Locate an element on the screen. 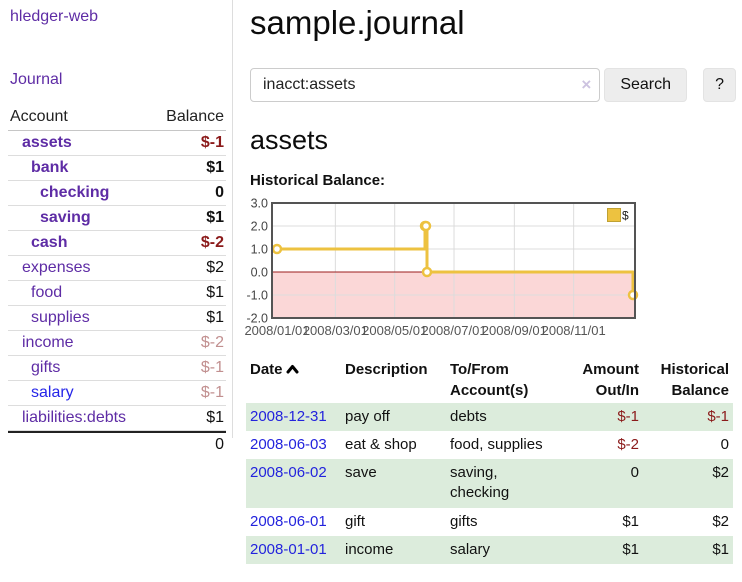  account-row: expenses $2 is located at coordinates (117, 268).